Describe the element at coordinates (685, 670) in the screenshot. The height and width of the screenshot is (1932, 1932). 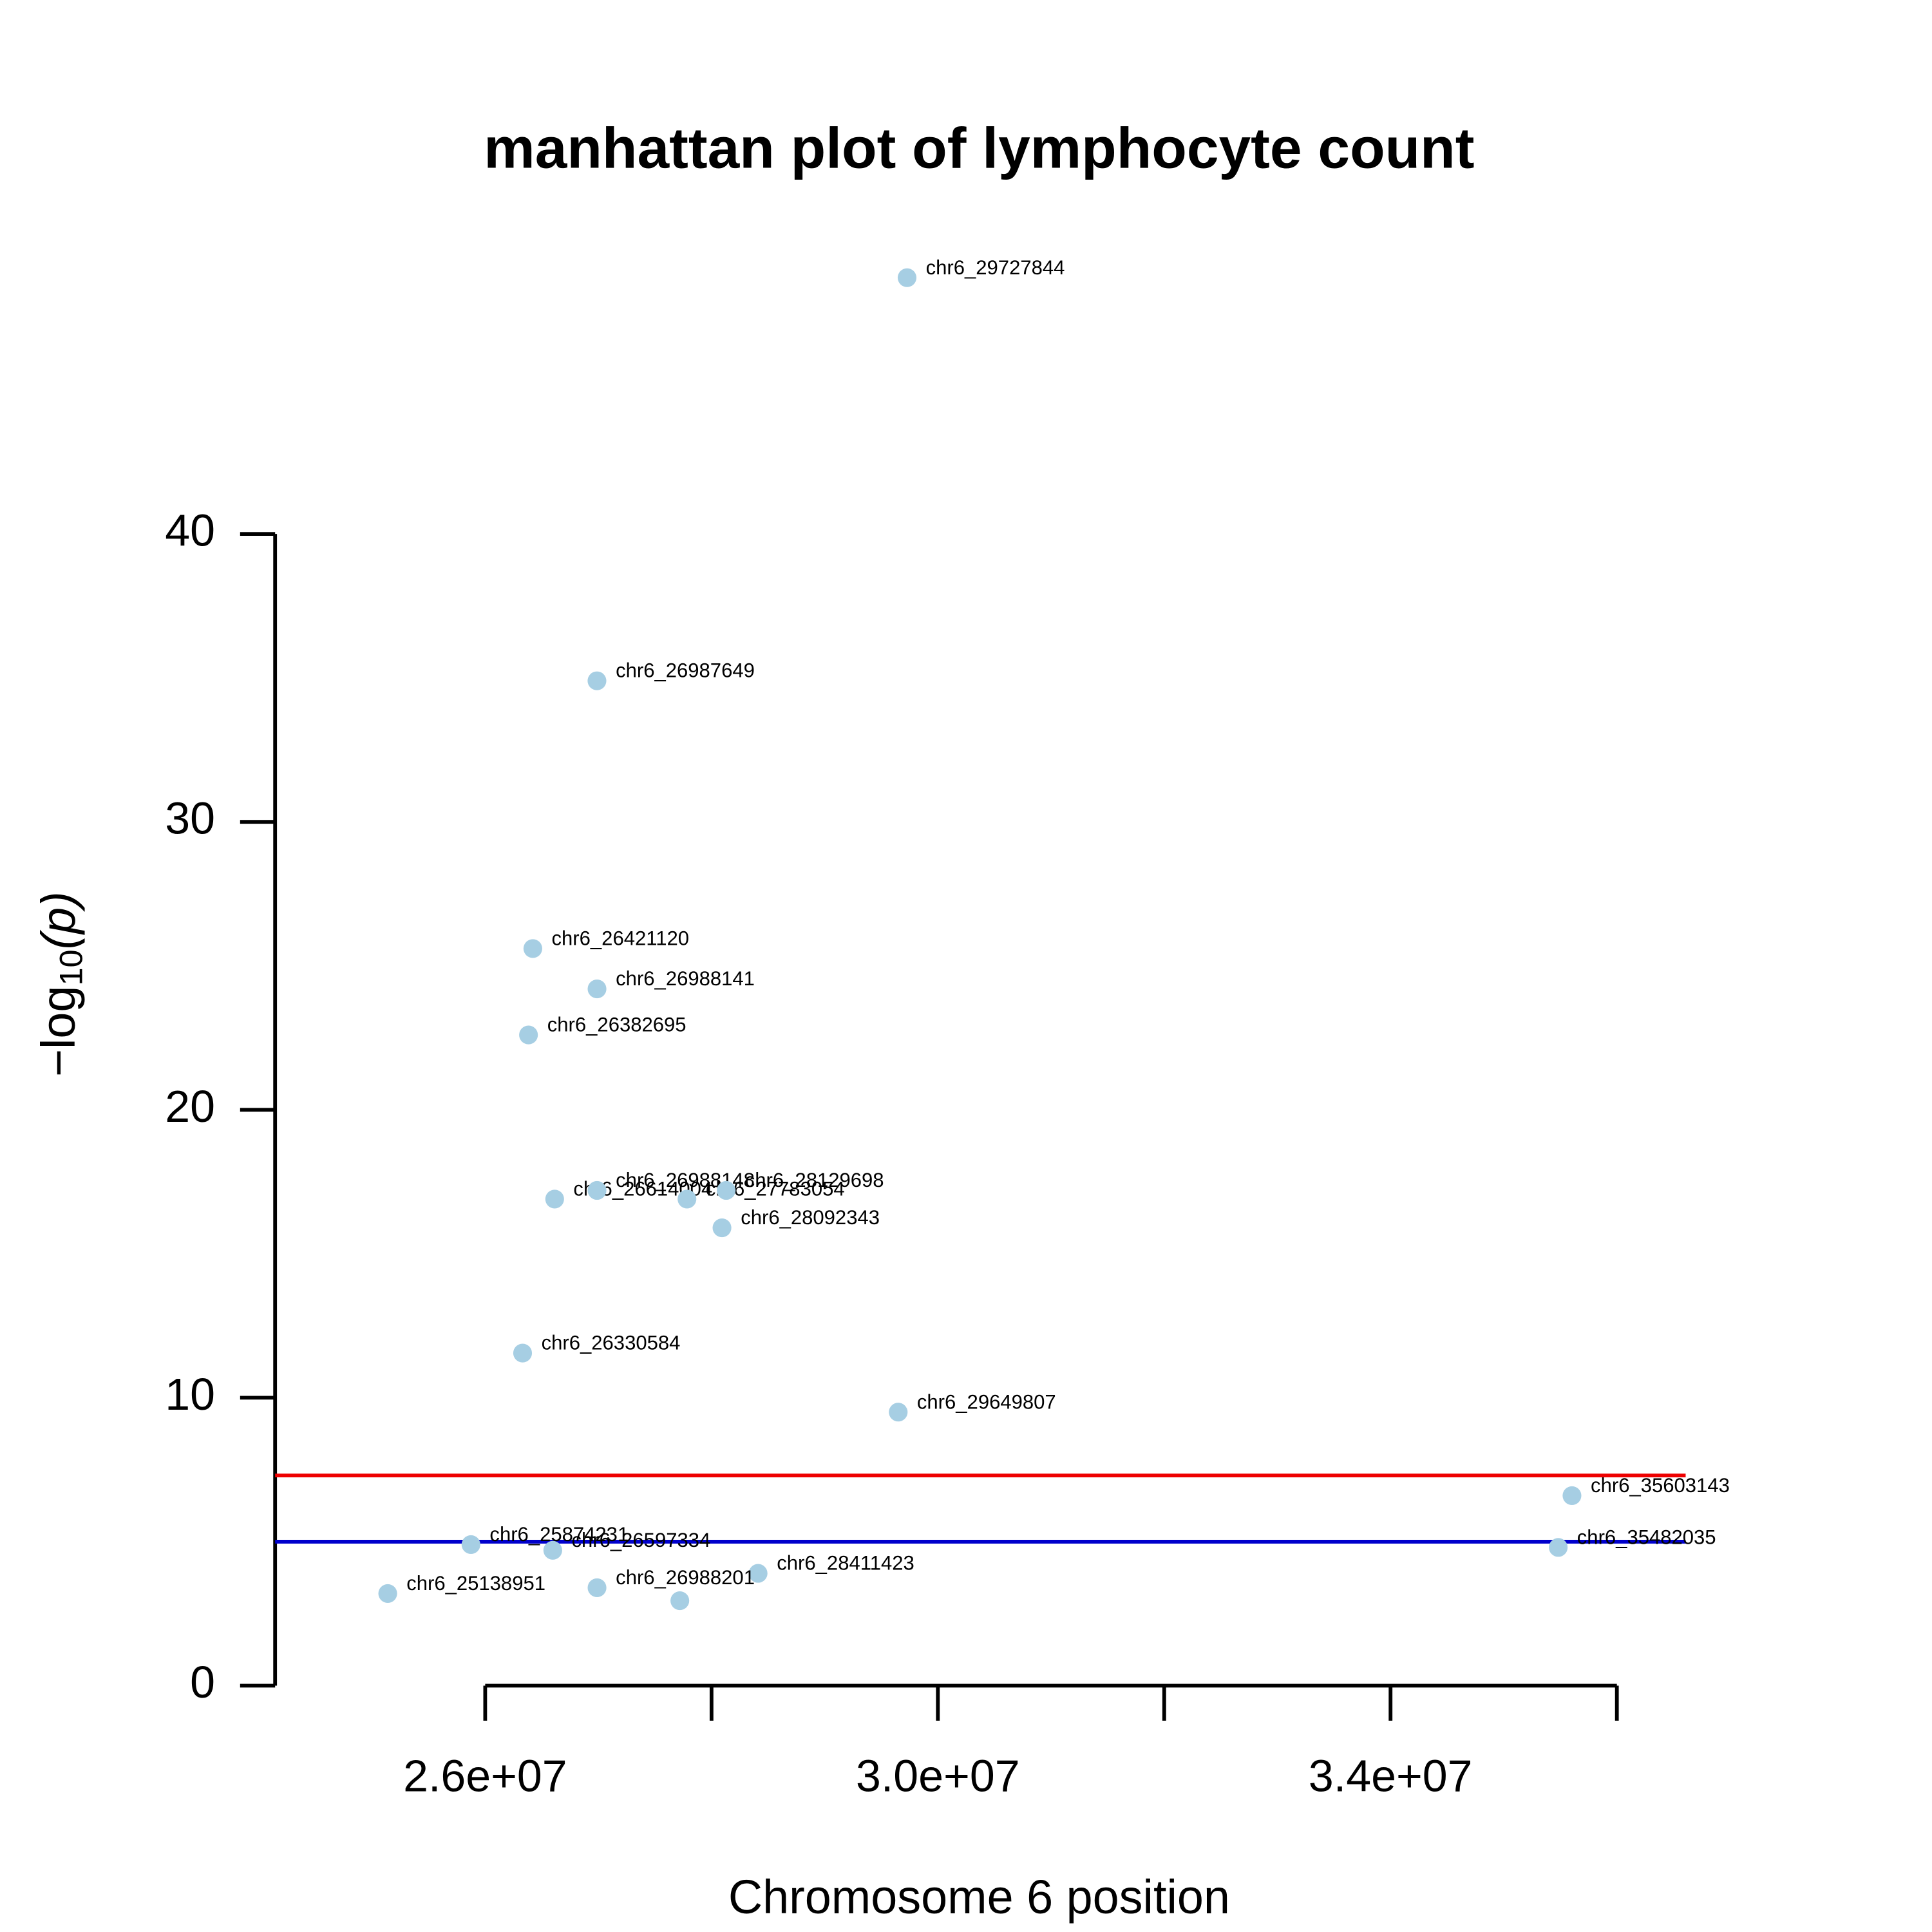
I see `point-label: chr6_26987649` at that location.